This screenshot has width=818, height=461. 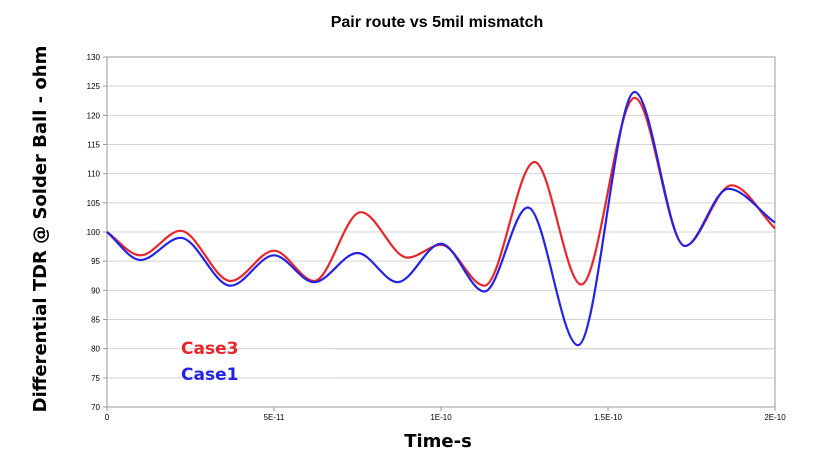 I want to click on chart-title: Pair route vs 5mil mismatch, so click(x=437, y=22).